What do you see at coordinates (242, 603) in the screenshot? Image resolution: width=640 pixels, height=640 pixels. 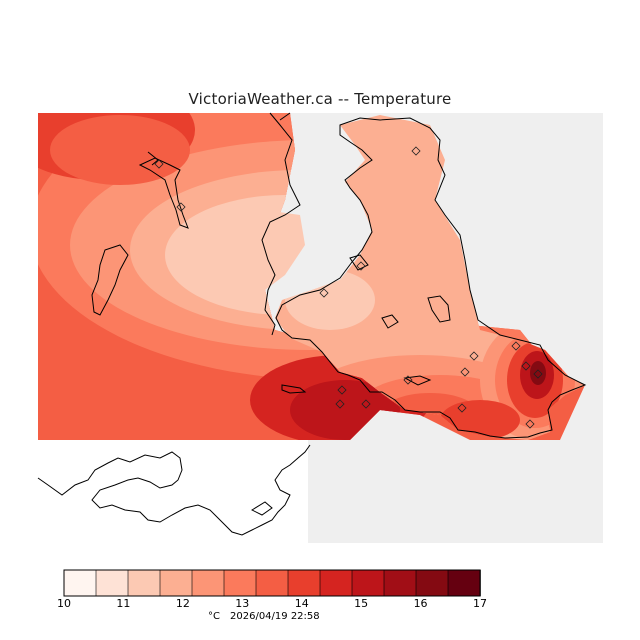 I see `legend-tick-label: 13` at bounding box center [242, 603].